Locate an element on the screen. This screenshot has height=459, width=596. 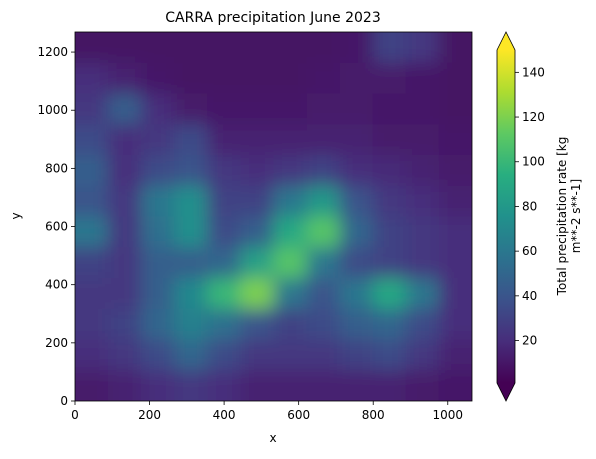
x-tick-label: 1000 is located at coordinates (447, 415).